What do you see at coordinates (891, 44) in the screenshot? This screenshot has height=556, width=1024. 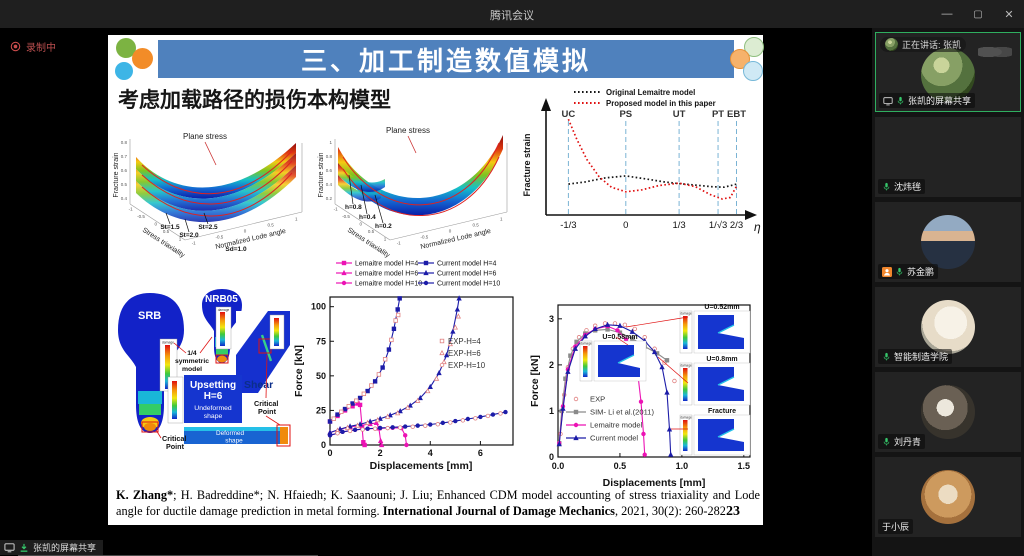 I see `speaker-mini-avatar` at bounding box center [891, 44].